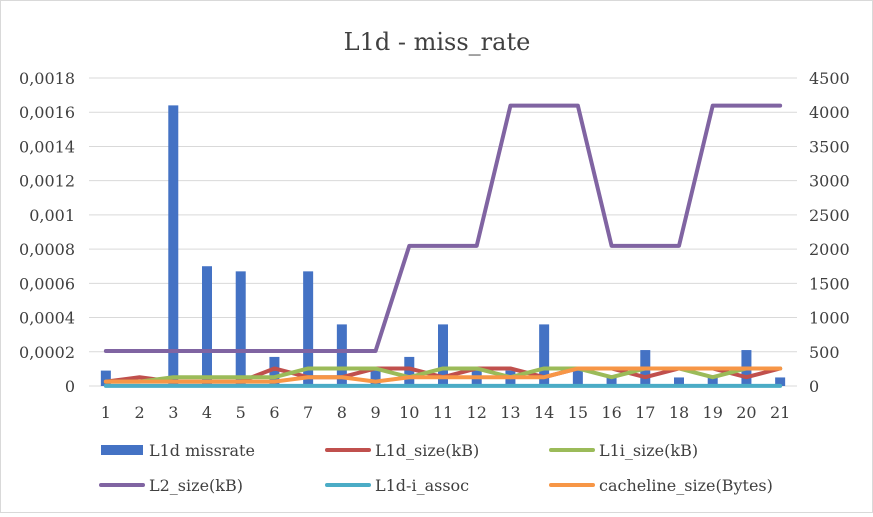 The image size is (873, 517). What do you see at coordinates (122, 450) in the screenshot?
I see `legend-swatch` at bounding box center [122, 450].